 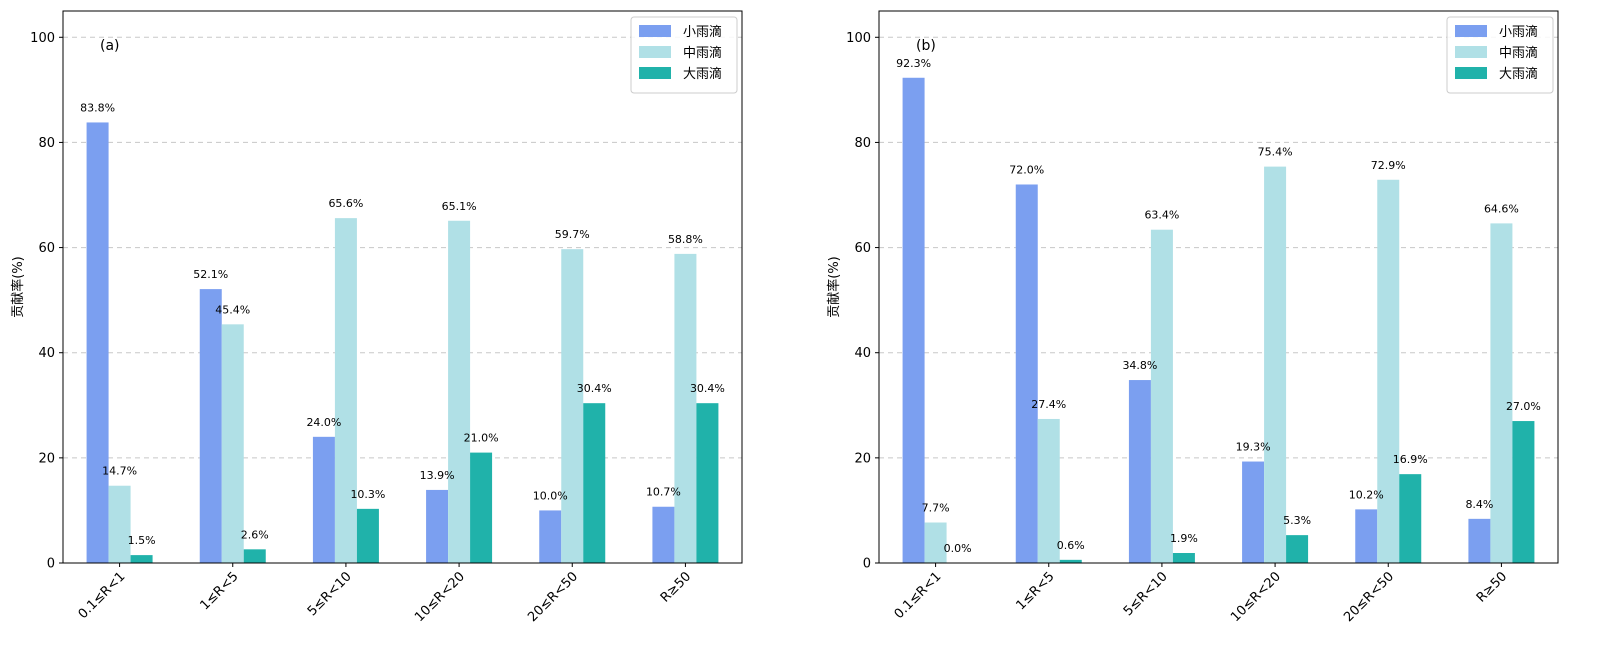 What do you see at coordinates (1139, 365) in the screenshot?
I see `bar-value-label: 34.8%` at bounding box center [1139, 365].